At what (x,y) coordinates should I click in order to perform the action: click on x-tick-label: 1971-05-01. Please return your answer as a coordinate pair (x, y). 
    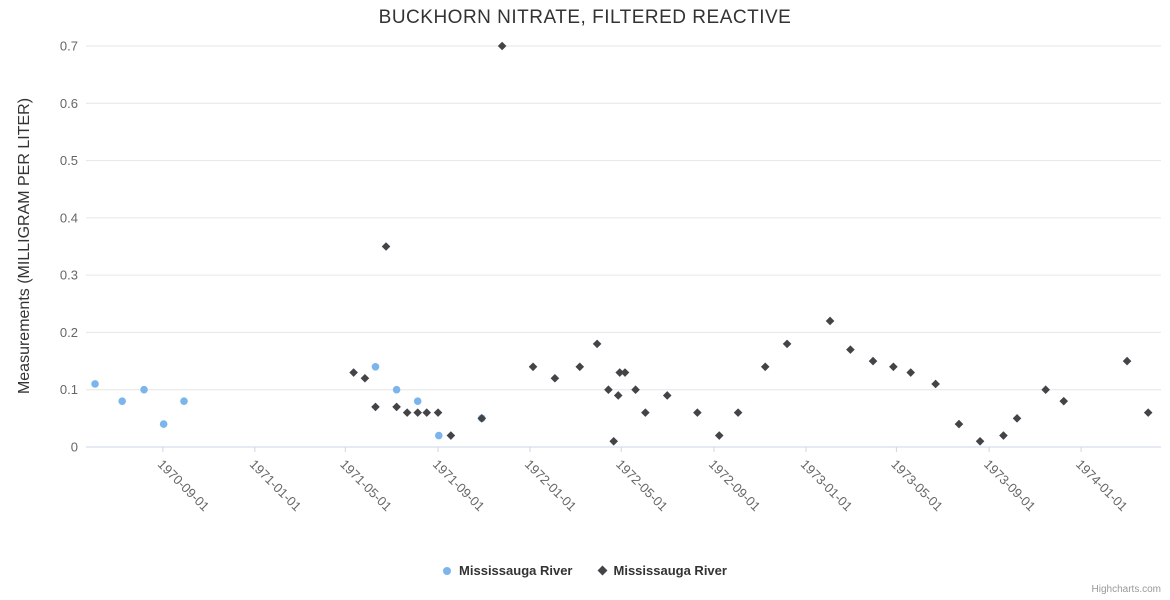
    Looking at the image, I should click on (366, 486).